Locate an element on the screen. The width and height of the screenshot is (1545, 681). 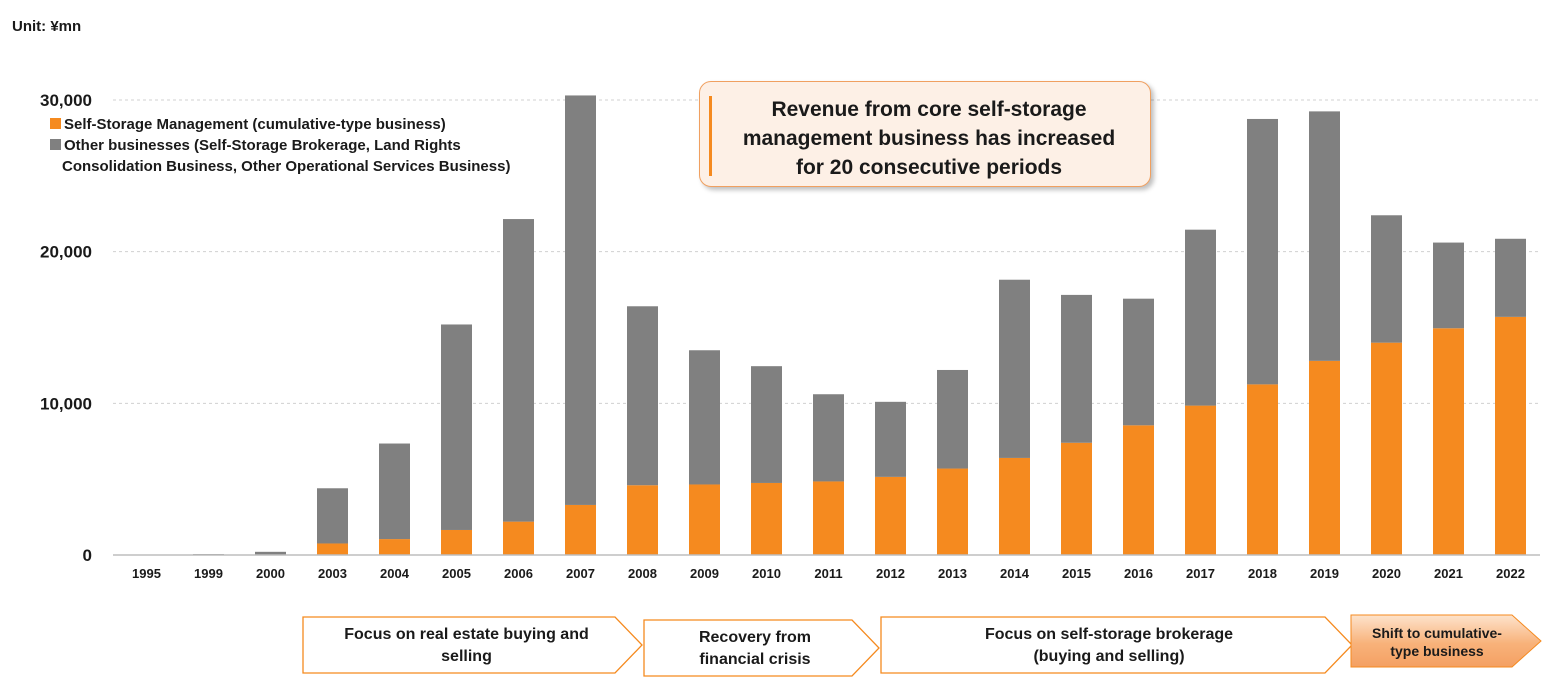
x-tick-label-2012: 2012 is located at coordinates (890, 573).